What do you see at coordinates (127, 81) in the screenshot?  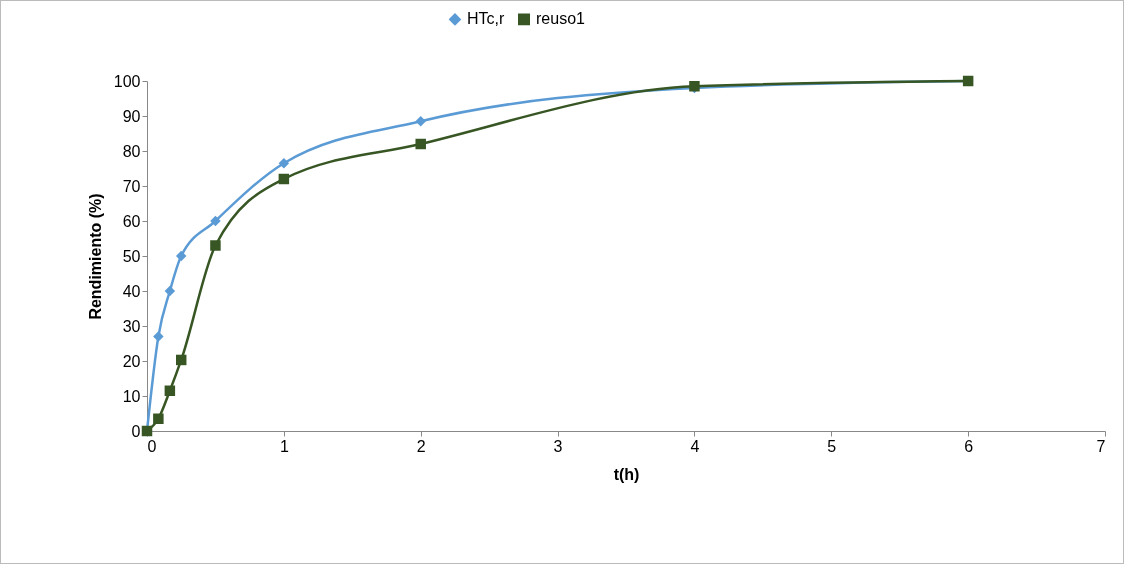 I see `y-tick-label: 100` at bounding box center [127, 81].